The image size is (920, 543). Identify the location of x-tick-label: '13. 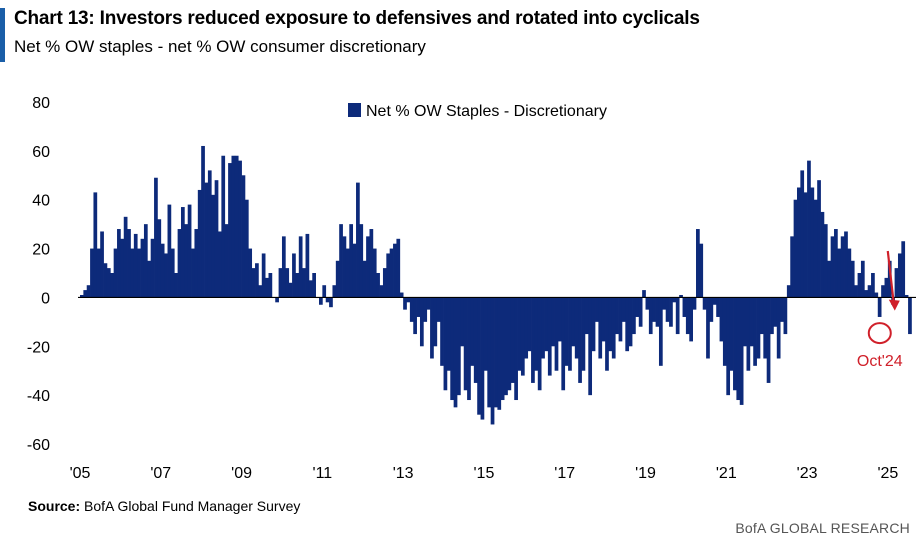
(403, 473).